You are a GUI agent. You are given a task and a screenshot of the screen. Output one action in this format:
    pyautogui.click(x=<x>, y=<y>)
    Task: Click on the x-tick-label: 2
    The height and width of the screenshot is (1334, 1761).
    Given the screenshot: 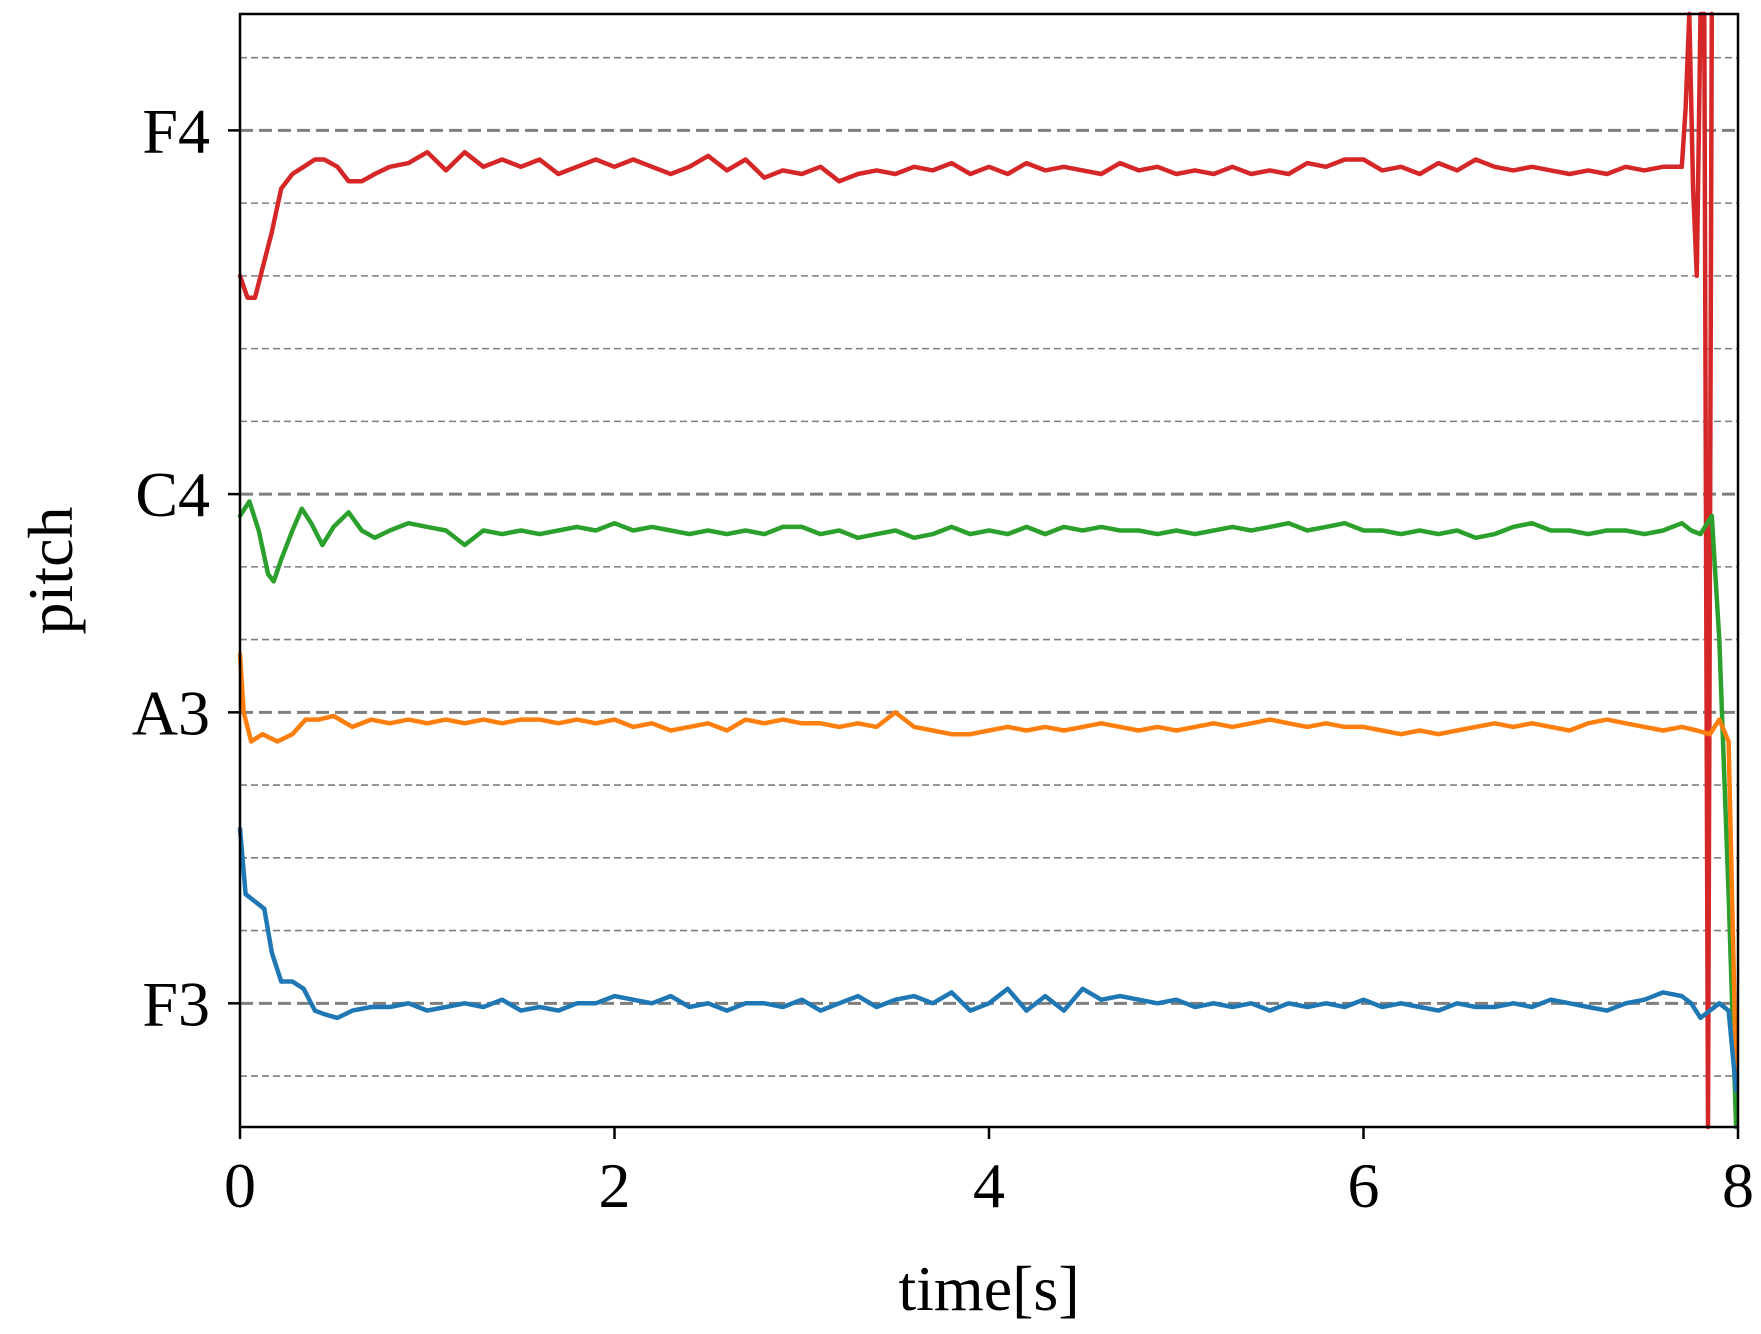 What is the action you would take?
    pyautogui.click(x=615, y=1185)
    